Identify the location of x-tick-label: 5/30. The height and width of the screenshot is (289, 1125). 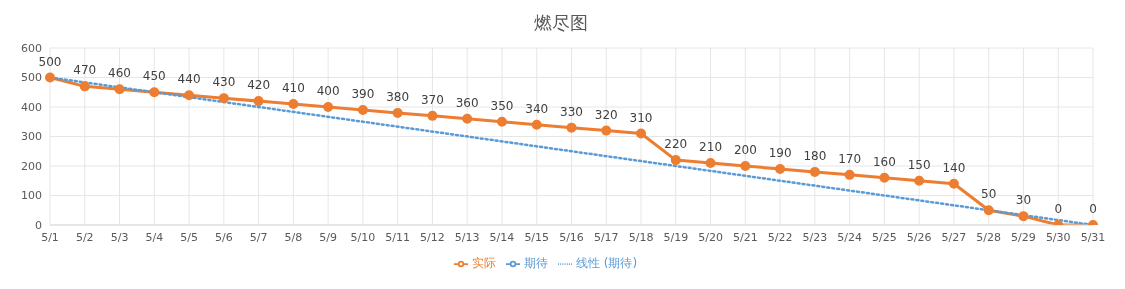
(1058, 237).